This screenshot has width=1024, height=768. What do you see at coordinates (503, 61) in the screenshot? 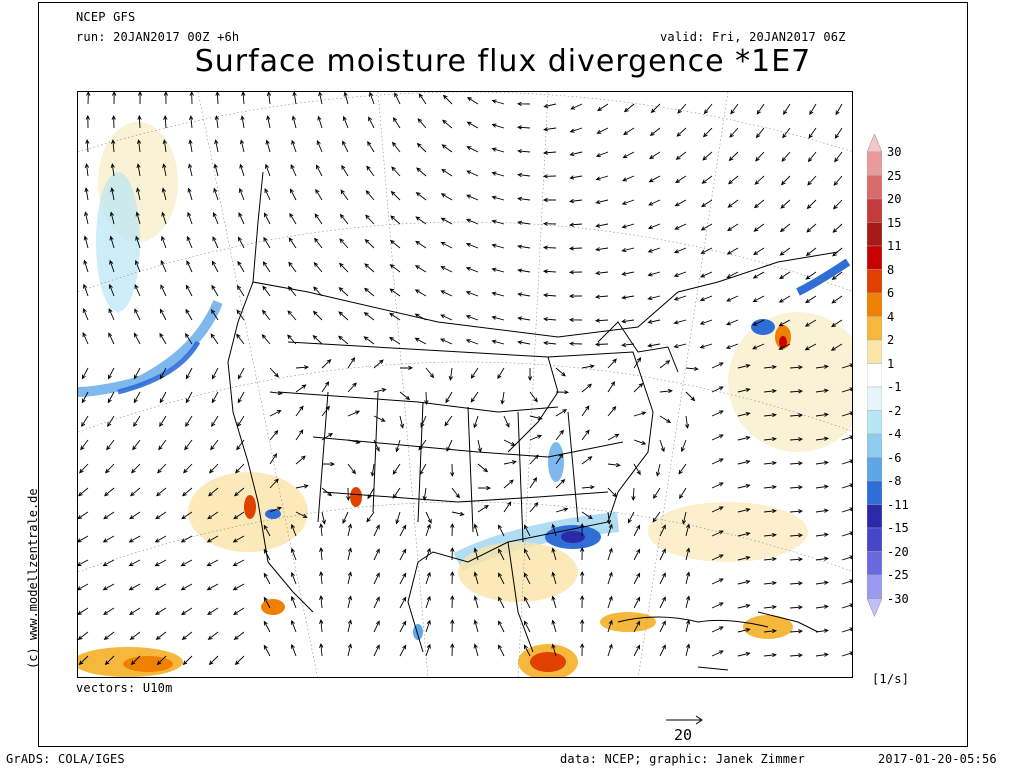
I see `page-title: Surface moisture flux divergence *1E7` at bounding box center [503, 61].